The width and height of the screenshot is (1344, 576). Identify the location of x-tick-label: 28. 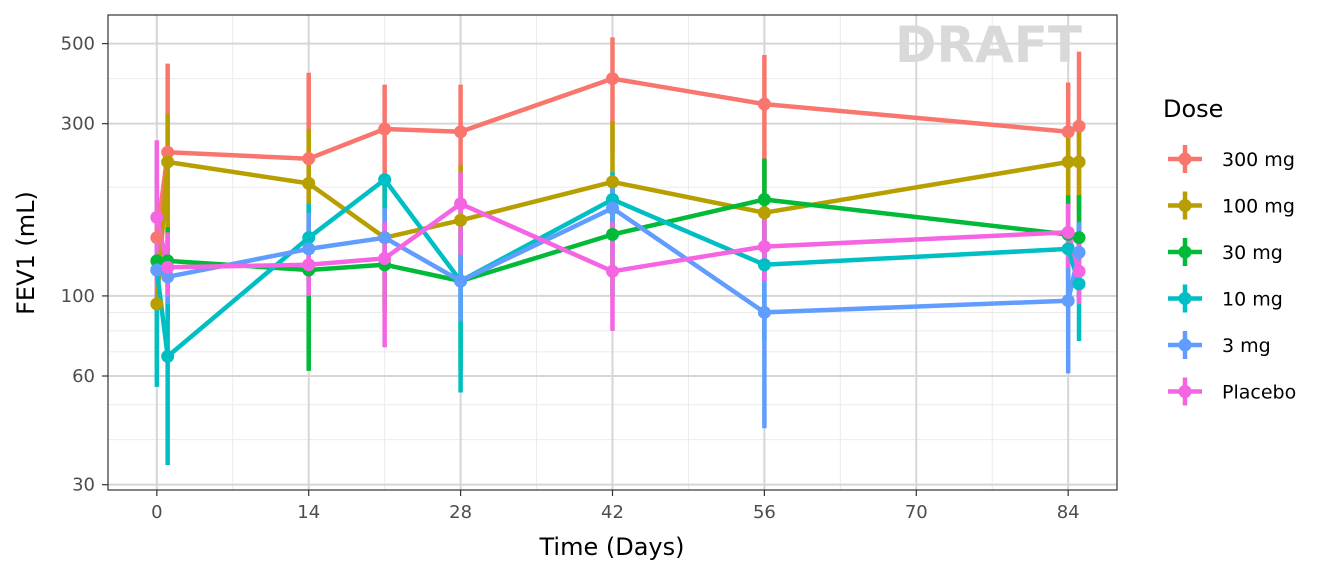
(460, 512).